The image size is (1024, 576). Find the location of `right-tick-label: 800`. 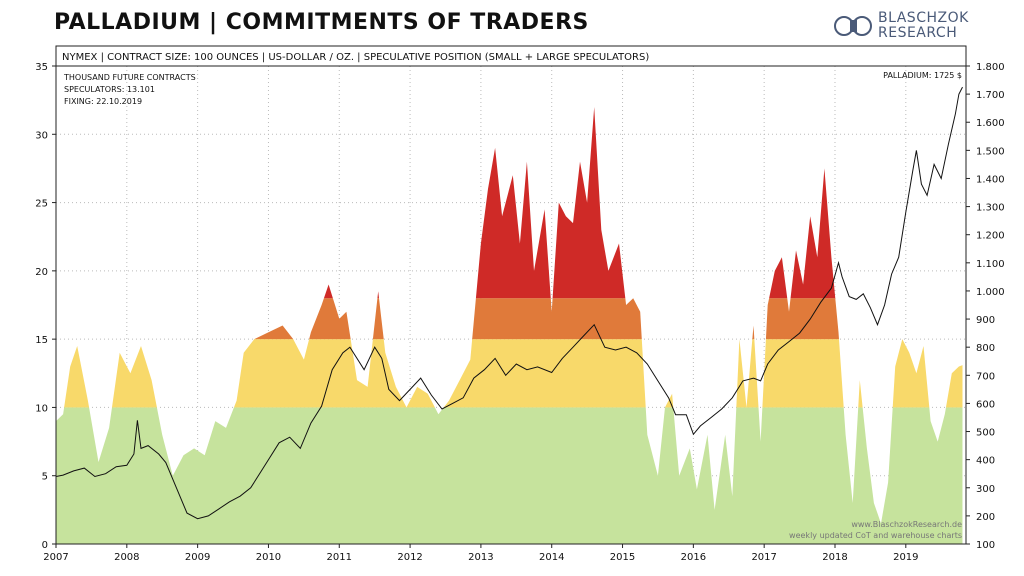

right-tick-label: 800 is located at coordinates (985, 348).